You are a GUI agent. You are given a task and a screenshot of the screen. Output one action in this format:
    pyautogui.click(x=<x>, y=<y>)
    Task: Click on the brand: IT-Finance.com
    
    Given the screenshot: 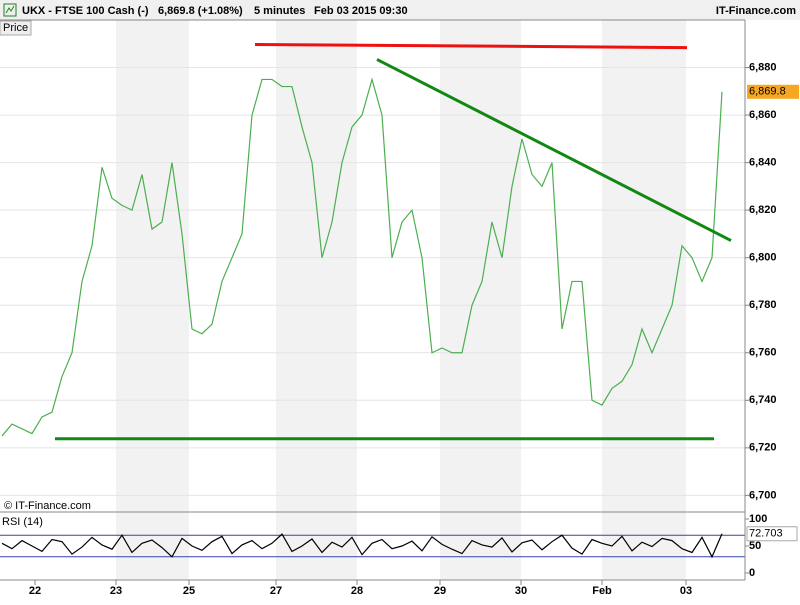 What is the action you would take?
    pyautogui.click(x=756, y=11)
    